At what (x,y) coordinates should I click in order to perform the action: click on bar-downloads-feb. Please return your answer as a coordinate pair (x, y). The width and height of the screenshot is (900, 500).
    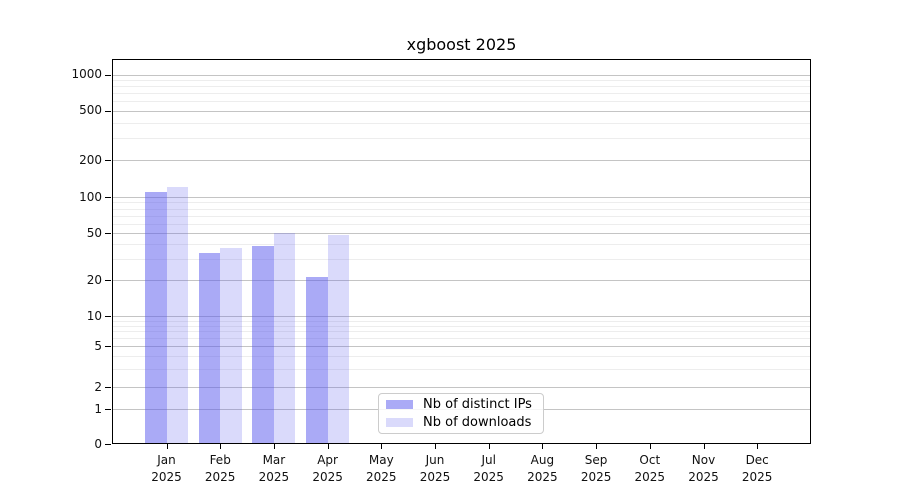
    Looking at the image, I should click on (231, 346).